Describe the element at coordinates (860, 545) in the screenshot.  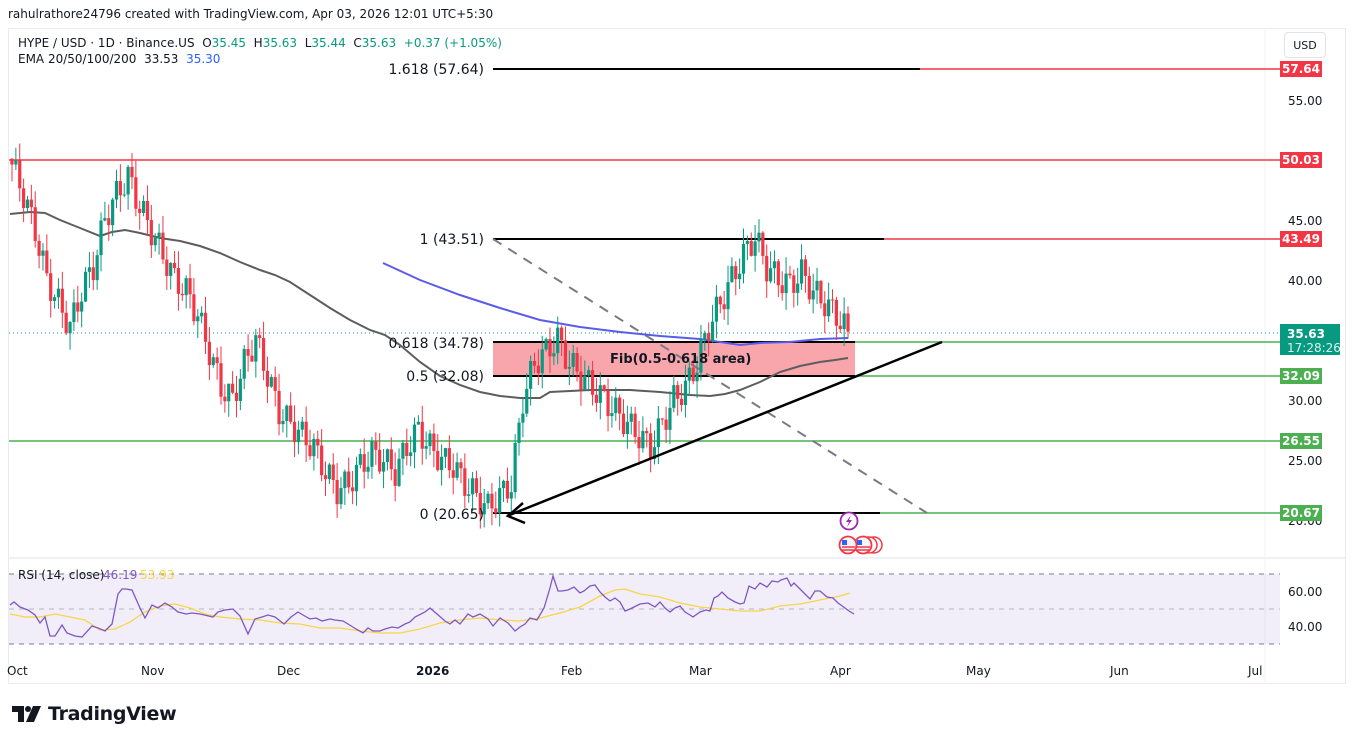
I see `us-economic-event-icons` at that location.